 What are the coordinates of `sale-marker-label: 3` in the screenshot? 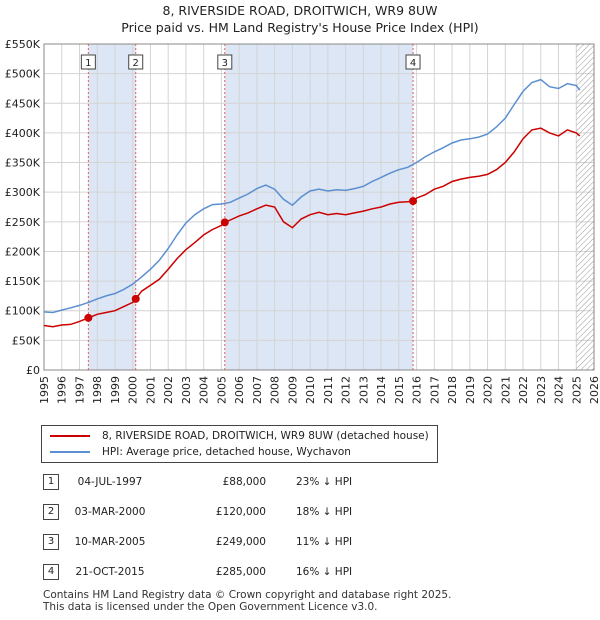 It's located at (225, 63).